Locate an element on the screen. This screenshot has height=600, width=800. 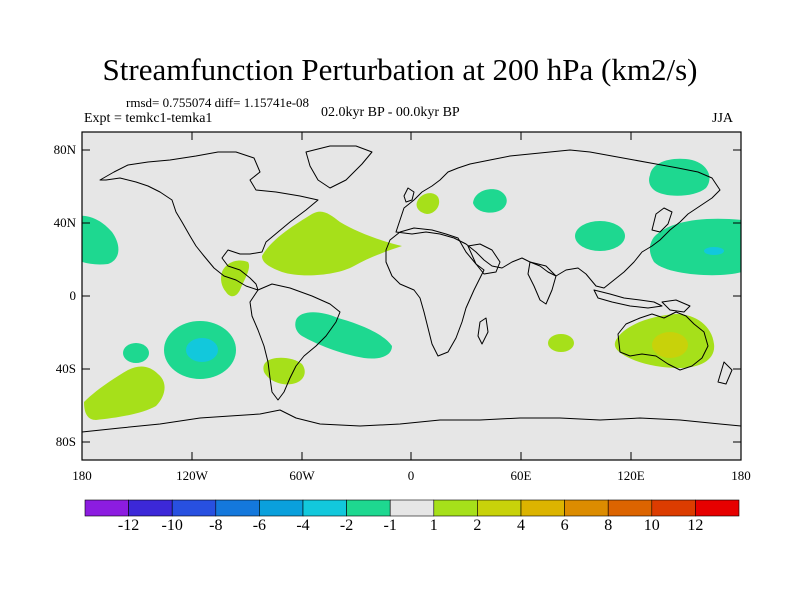
region-caspian is located at coordinates (490, 201).